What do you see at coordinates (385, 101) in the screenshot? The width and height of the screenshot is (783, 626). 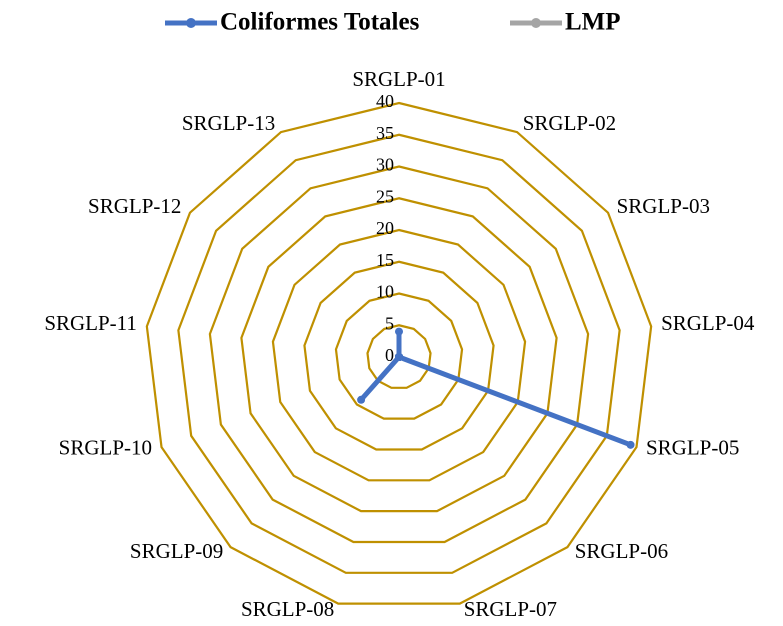 I see `y-tick-label: 40` at bounding box center [385, 101].